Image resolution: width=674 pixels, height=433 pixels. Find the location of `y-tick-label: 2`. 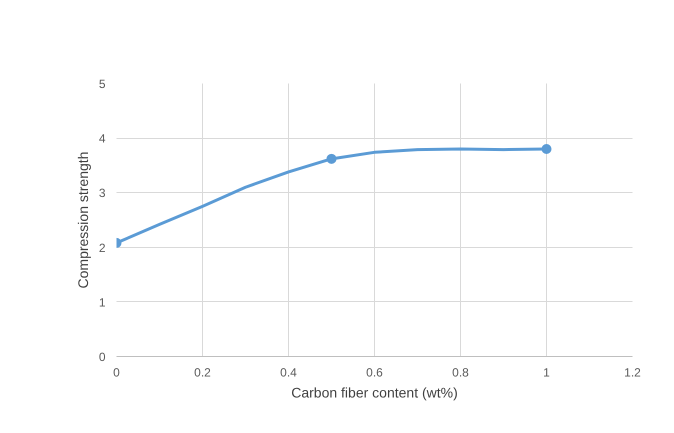

y-tick-label: 2 is located at coordinates (102, 247).